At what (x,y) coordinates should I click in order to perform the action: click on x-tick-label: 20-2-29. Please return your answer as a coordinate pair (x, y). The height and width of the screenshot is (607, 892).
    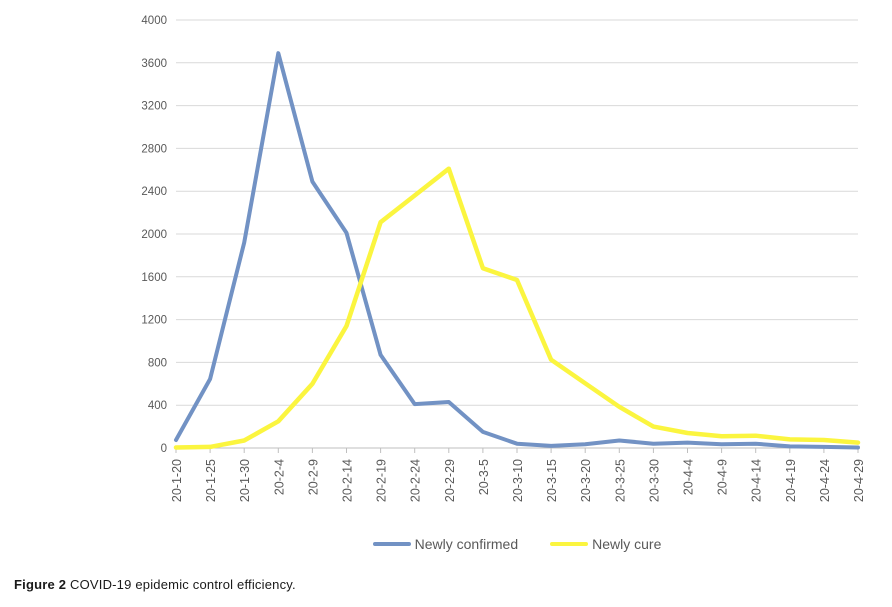
    Looking at the image, I should click on (450, 480).